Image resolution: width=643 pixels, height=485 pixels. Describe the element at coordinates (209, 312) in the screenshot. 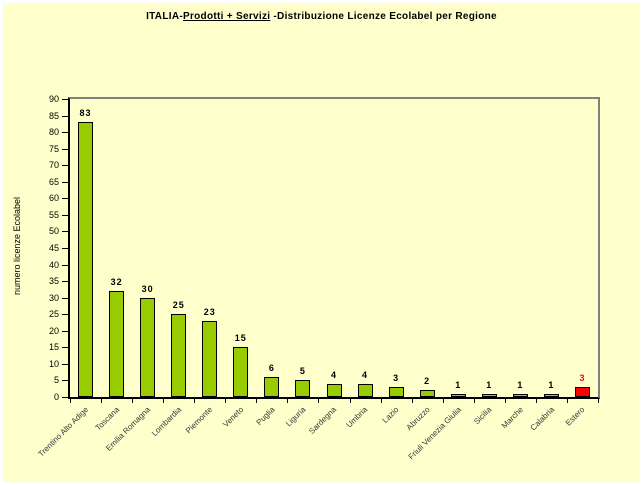

I see `bar-value-label: 23` at that location.